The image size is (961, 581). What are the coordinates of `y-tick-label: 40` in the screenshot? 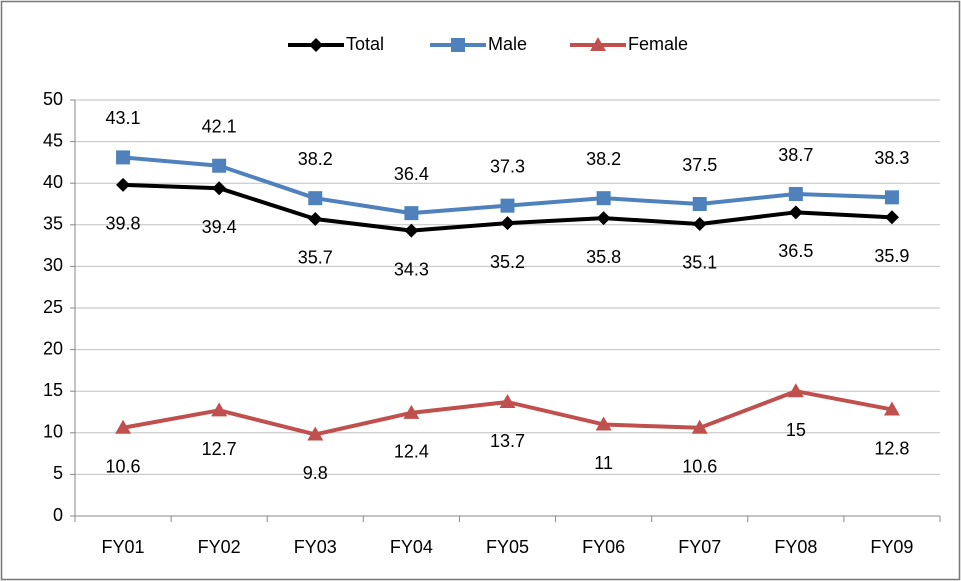 It's located at (53, 182).